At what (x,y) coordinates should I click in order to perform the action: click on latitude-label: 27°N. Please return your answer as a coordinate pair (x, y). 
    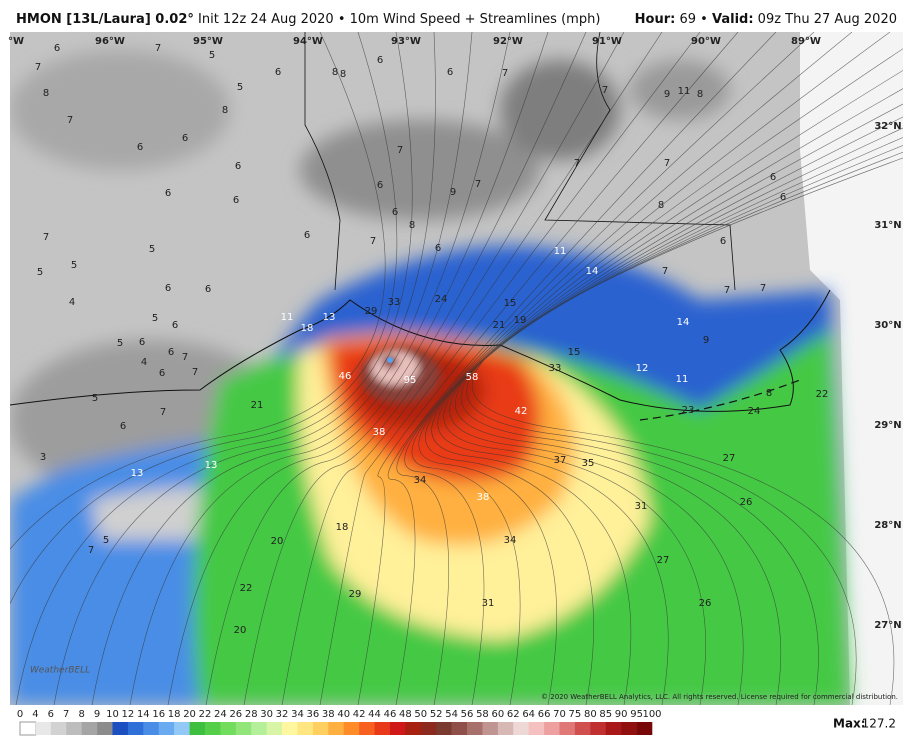
    Looking at the image, I should click on (887, 625).